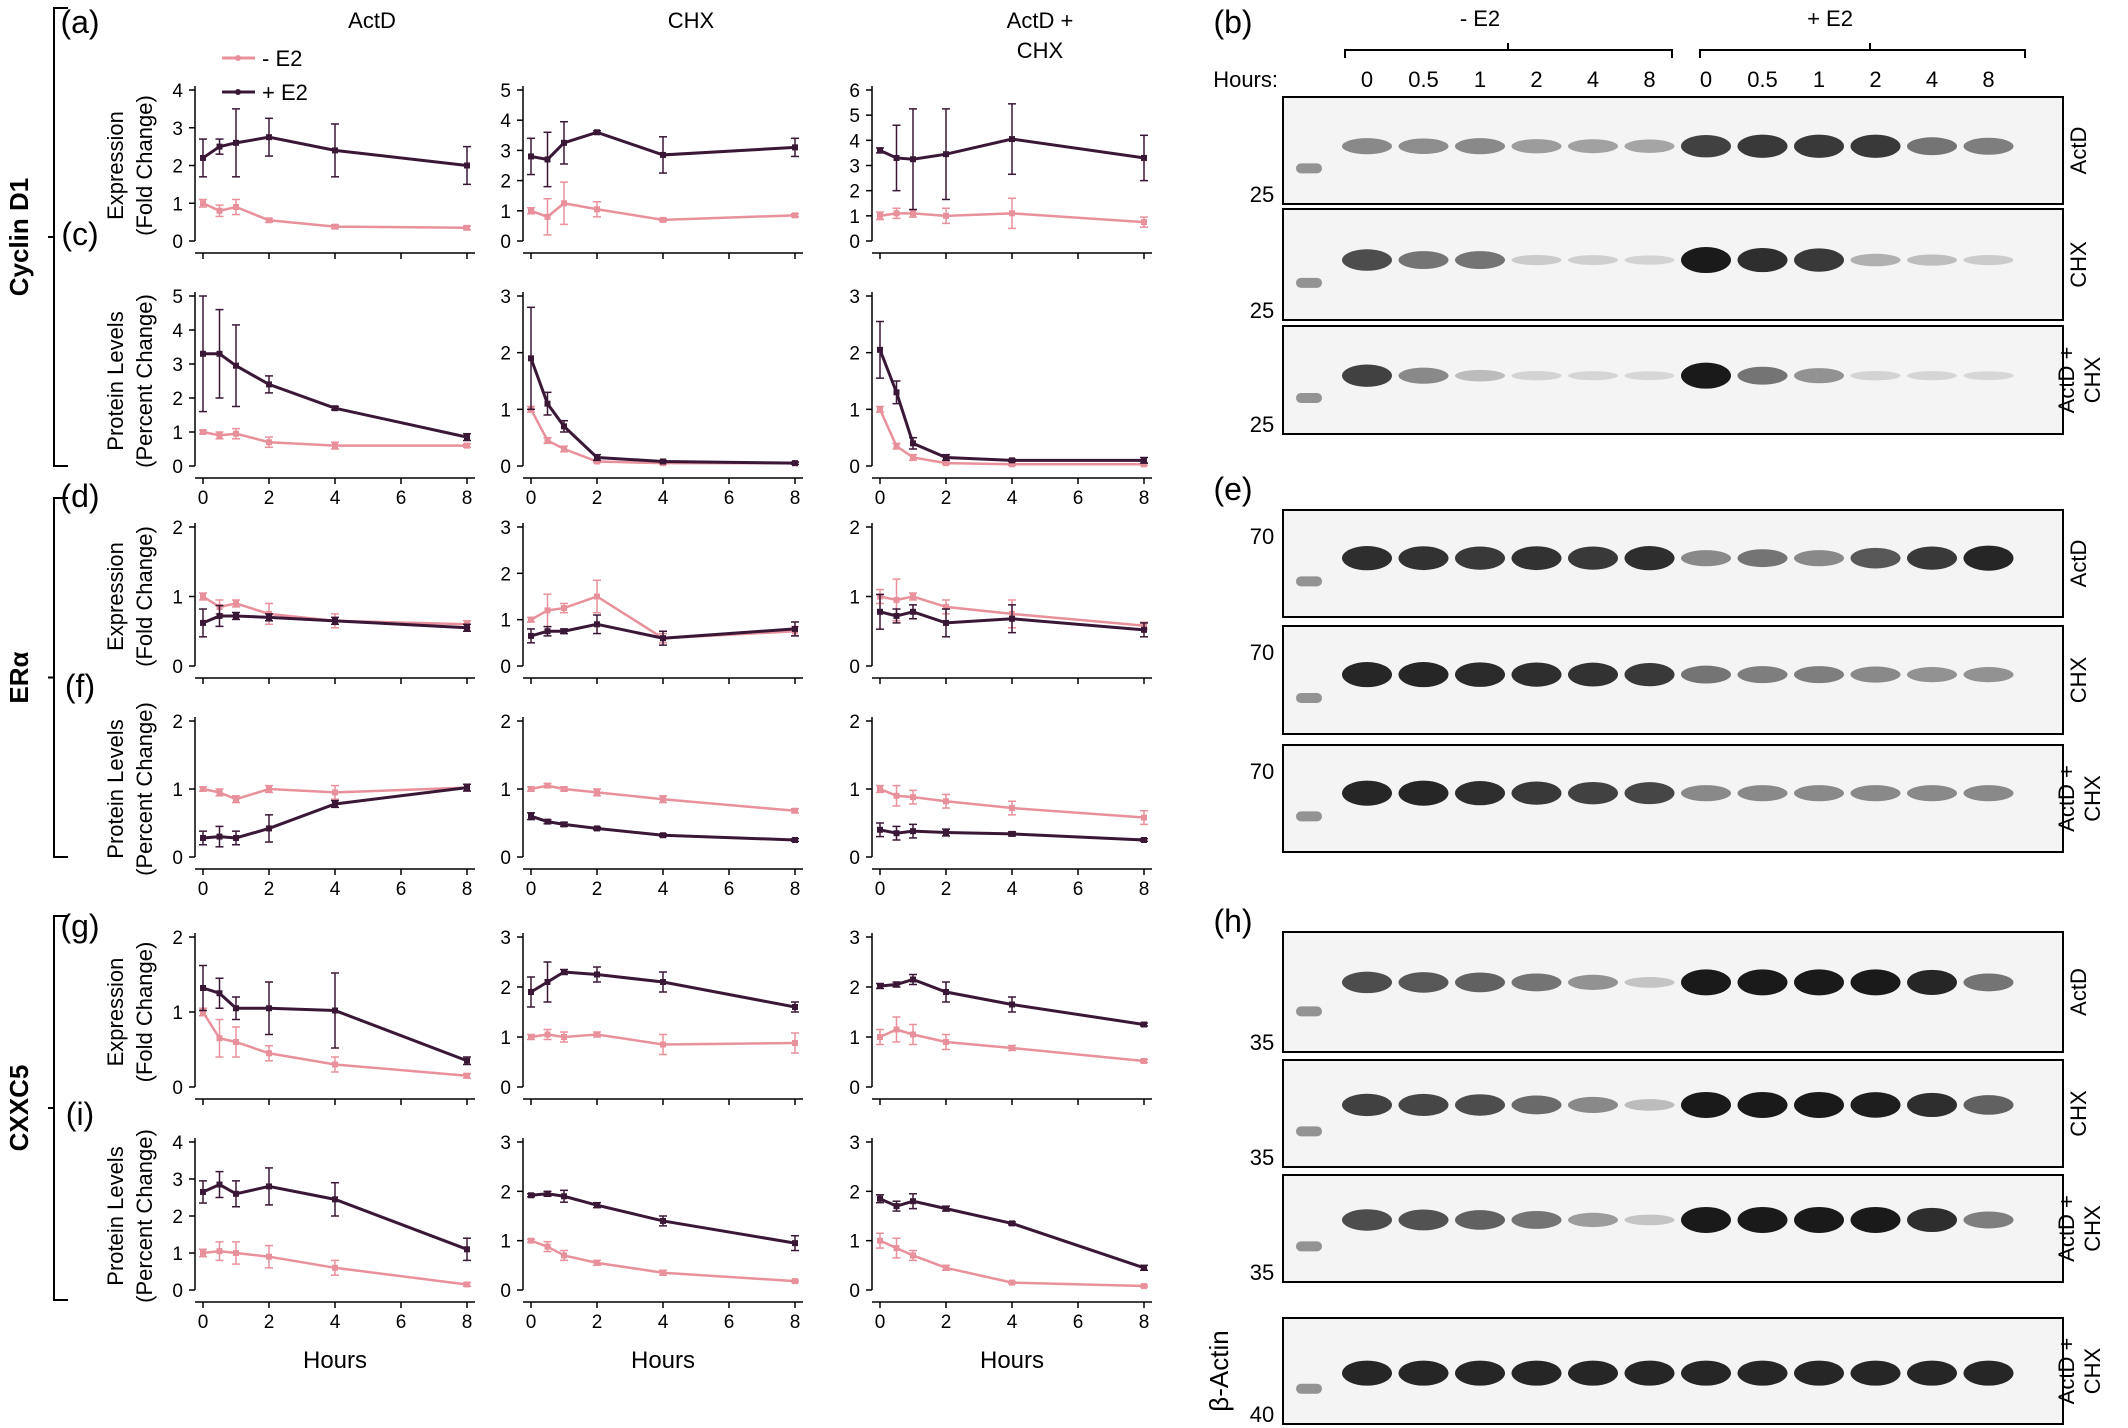 The height and width of the screenshot is (1428, 2128). Describe the element at coordinates (323, 398) in the screenshot. I see `chart-c-ActD: 0 1 2 3 4 5 0 2 4 6 8` at that location.